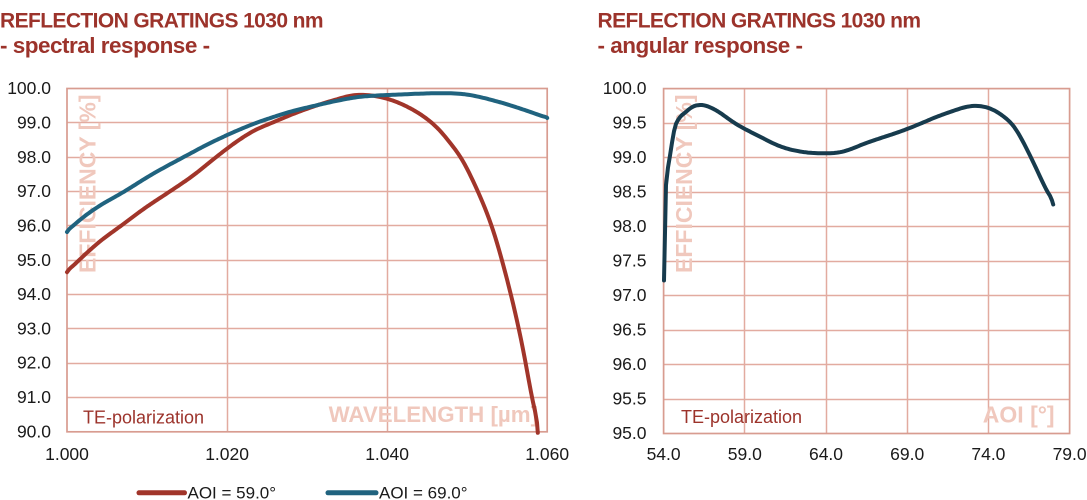  I want to click on svg-text: AOI = 69.0°, so click(423, 491).